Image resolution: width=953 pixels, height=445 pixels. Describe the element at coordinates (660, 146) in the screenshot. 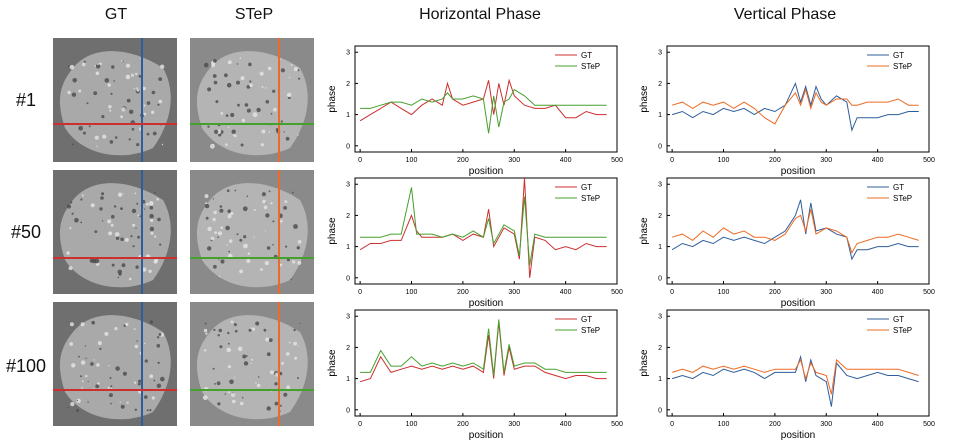

I see `y-tick-label: 0` at that location.